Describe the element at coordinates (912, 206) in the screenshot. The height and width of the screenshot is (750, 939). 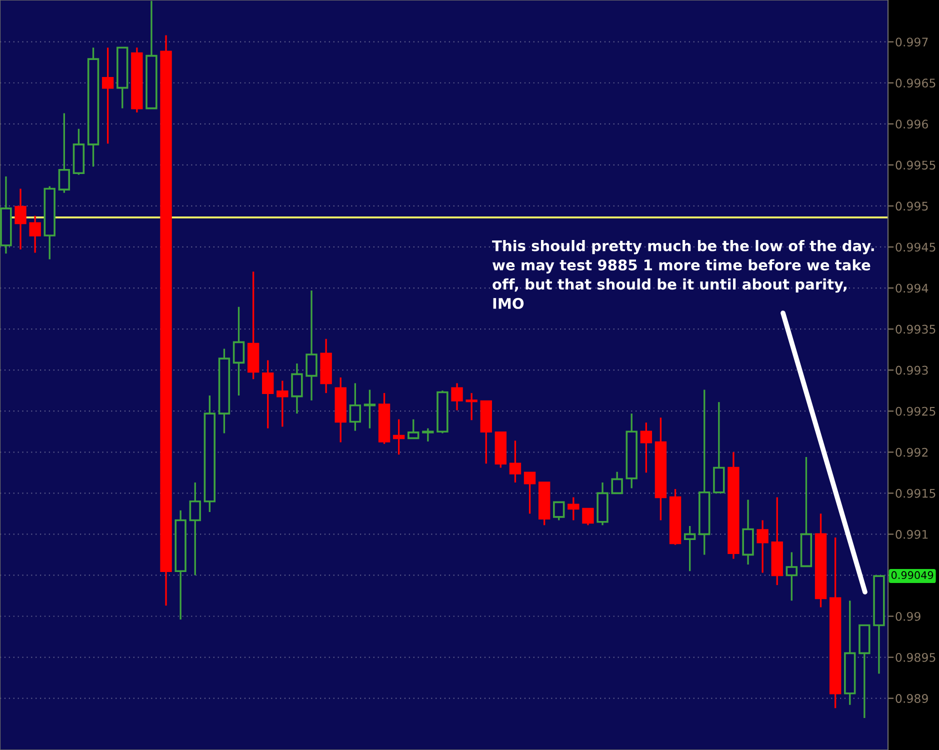
I see `y-tick-label: 0.995` at that location.